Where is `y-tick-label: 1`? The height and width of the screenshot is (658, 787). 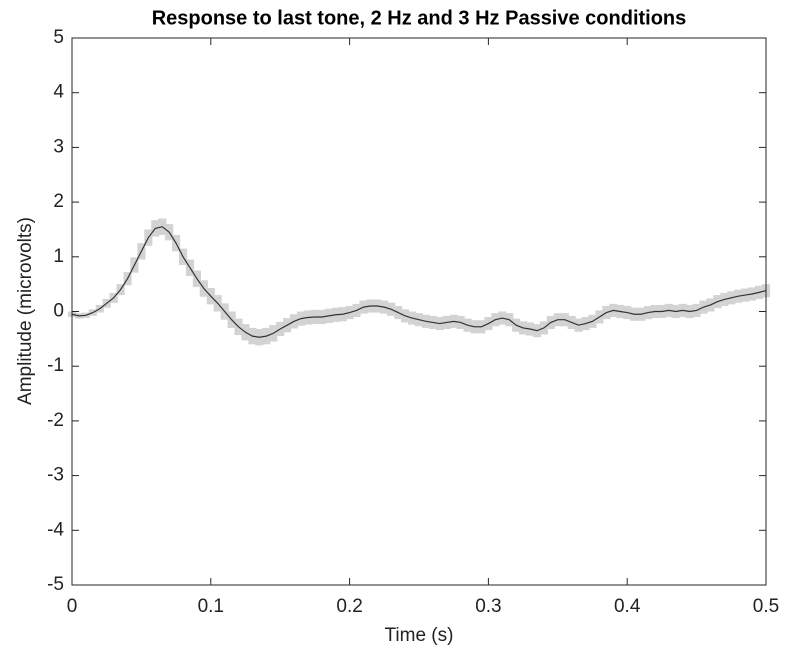
y-tick-label: 1 is located at coordinates (58, 256).